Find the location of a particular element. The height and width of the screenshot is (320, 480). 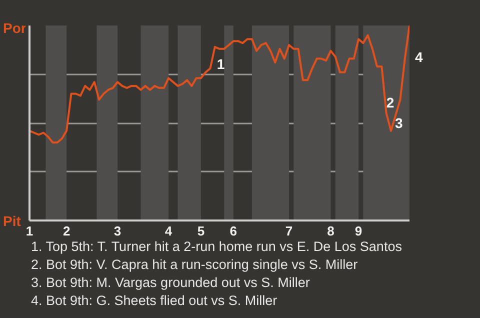

x-tick-label: 3 is located at coordinates (118, 231).